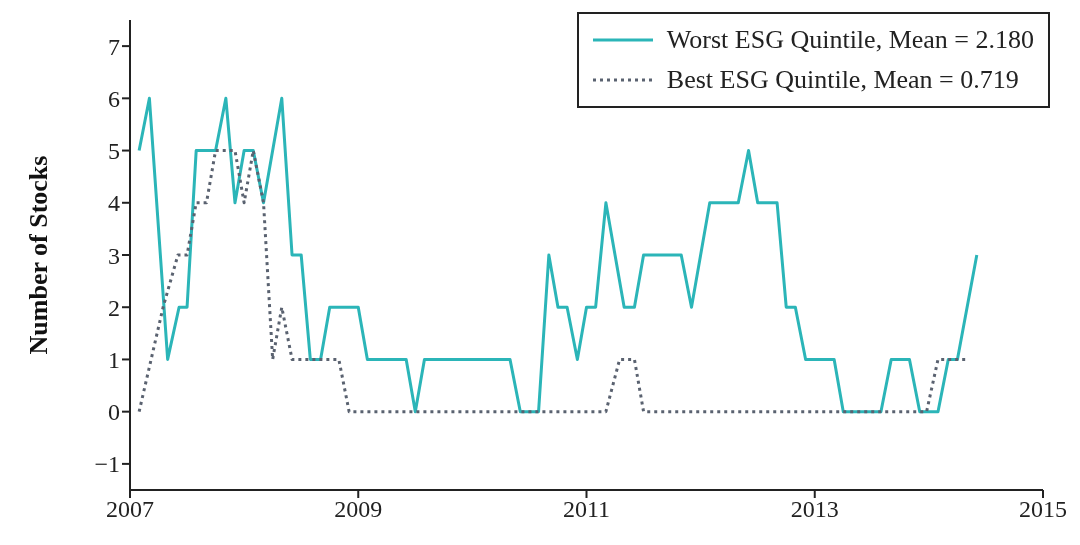 The width and height of the screenshot is (1080, 545). I want to click on x-tick-label: 2013, so click(814, 509).